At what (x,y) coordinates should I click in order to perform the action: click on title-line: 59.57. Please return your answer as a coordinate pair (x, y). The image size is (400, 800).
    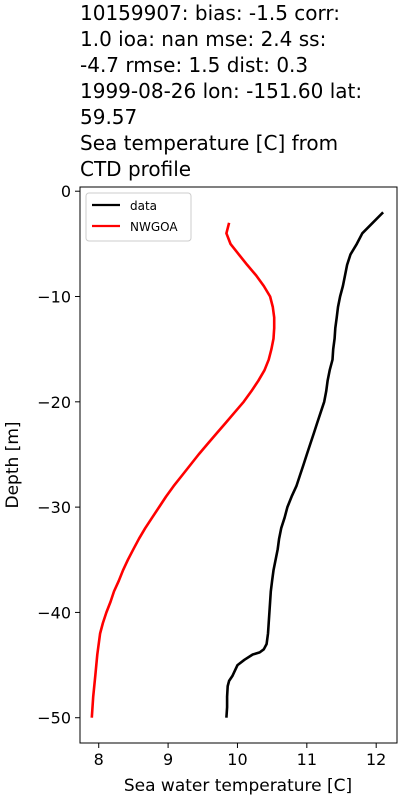
    Looking at the image, I should click on (109, 117).